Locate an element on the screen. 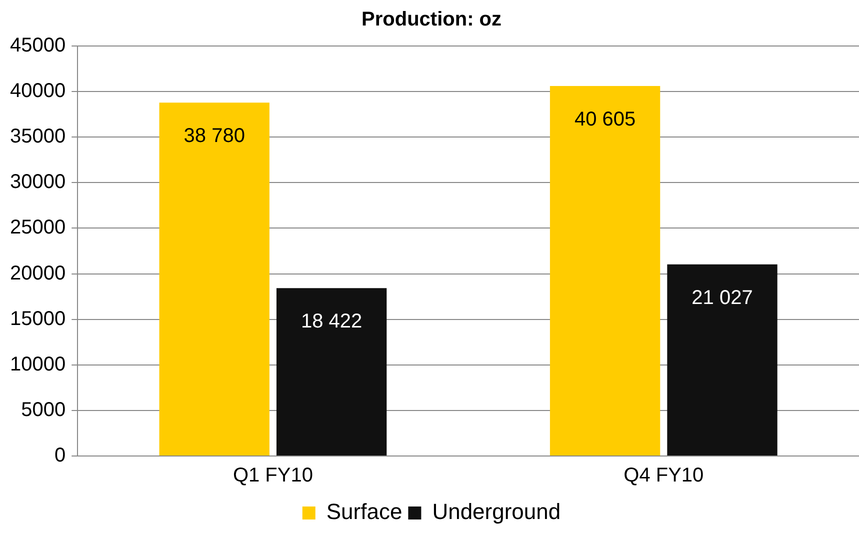 This screenshot has width=859, height=534. y-tick-label: 5000 is located at coordinates (43, 409).